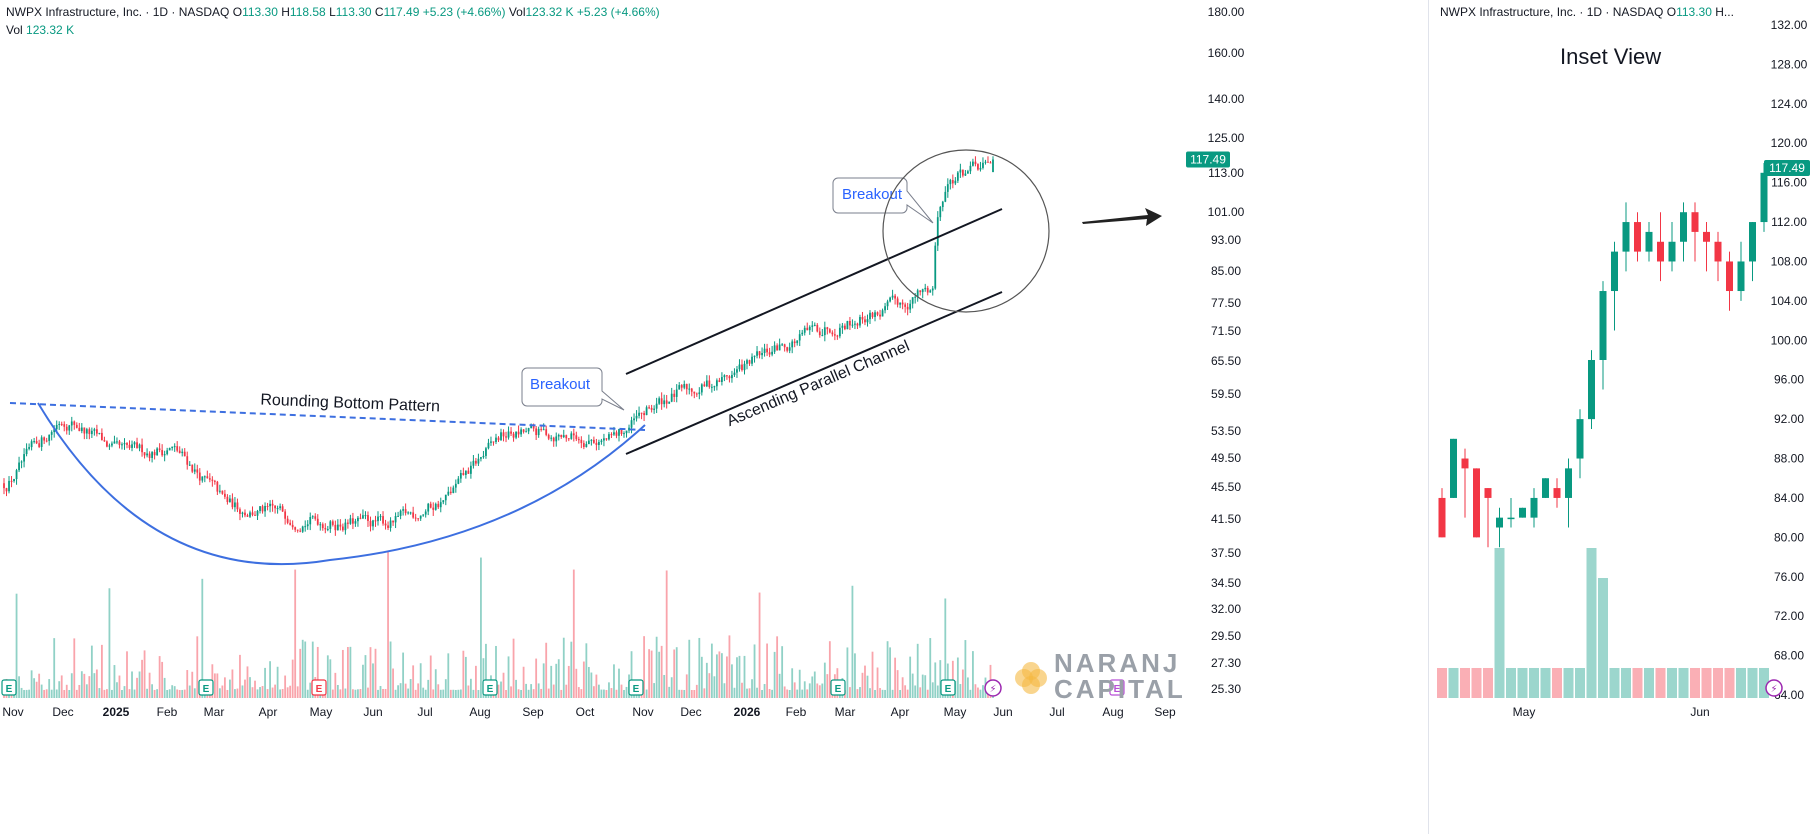  What do you see at coordinates (1117, 689) in the screenshot?
I see `earnings-marker-label: E` at bounding box center [1117, 689].